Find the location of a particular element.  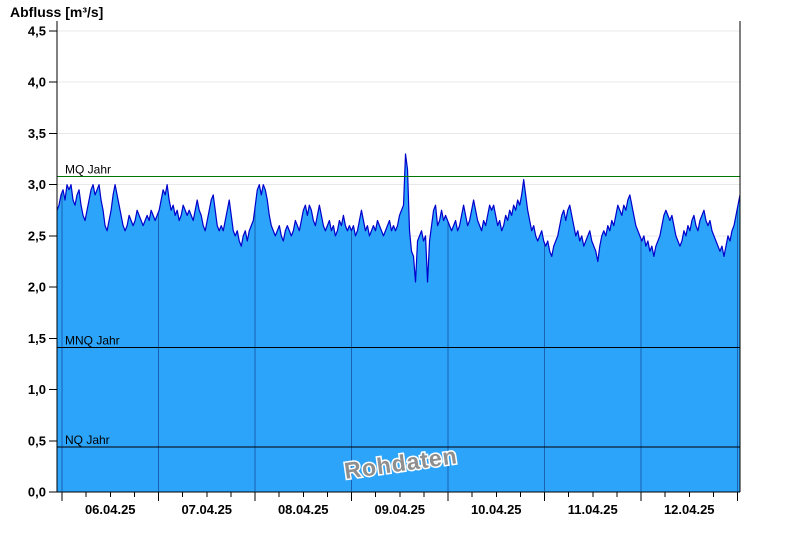

x-tick-label: 09.04.25 is located at coordinates (399, 509).